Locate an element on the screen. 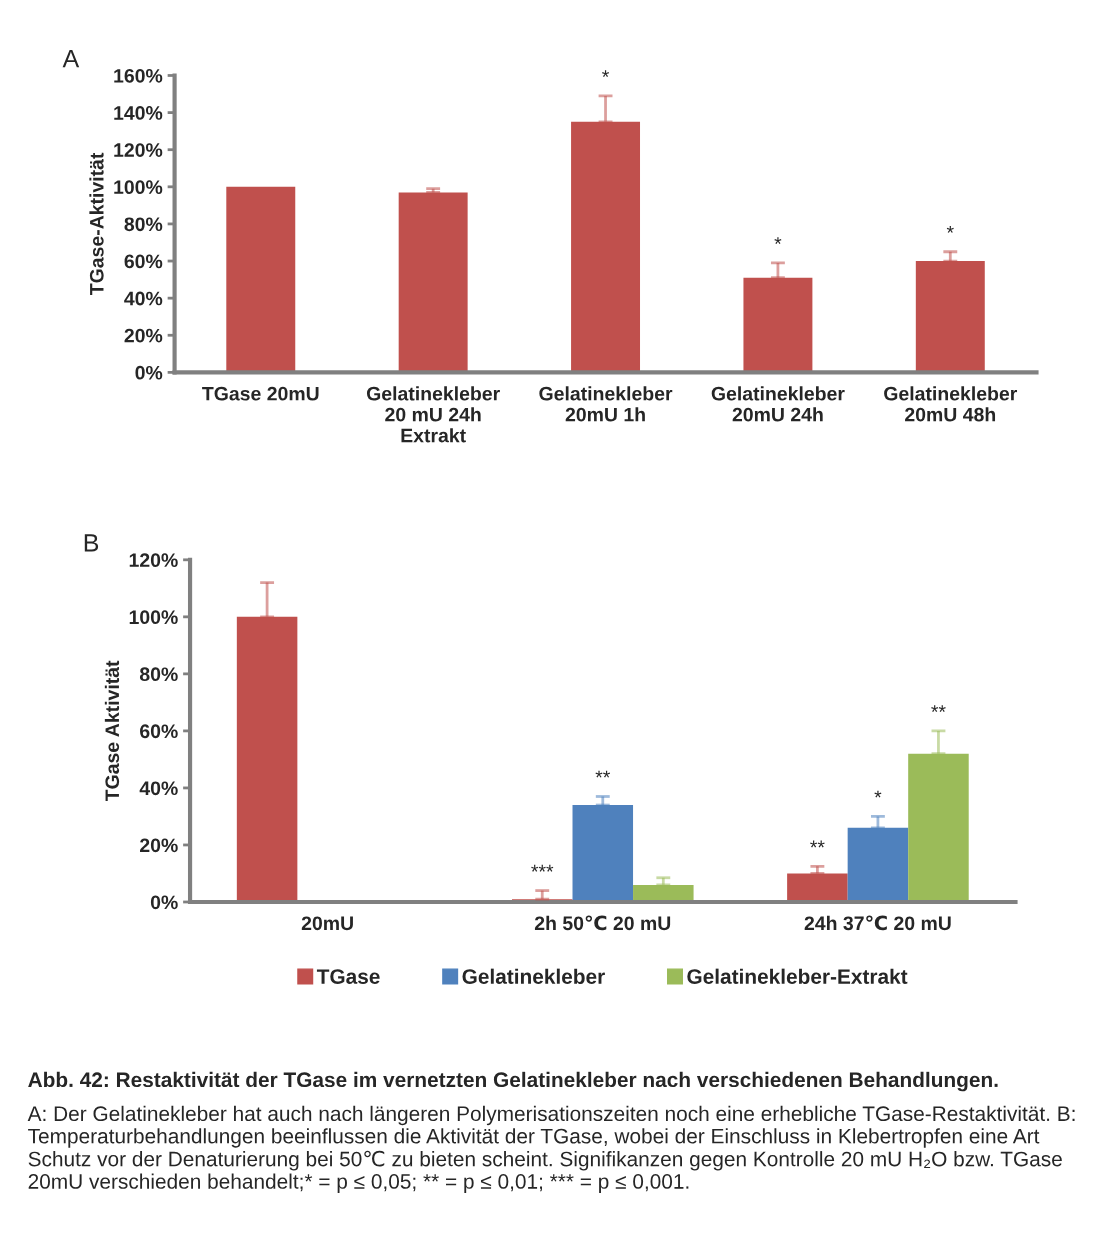 The width and height of the screenshot is (1105, 1258). caption: Abb. 42: Restaktivität der TGase im vernetzten Gelatinekleber nach verschiedenen Behandlungen. is located at coordinates (513, 1081).